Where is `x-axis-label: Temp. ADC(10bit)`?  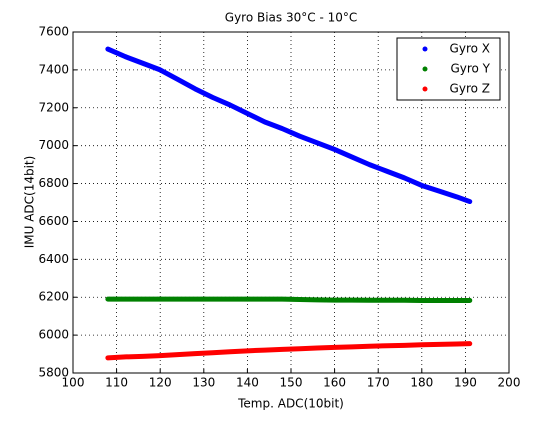
x-axis-label: Temp. ADC(10bit) is located at coordinates (290, 404).